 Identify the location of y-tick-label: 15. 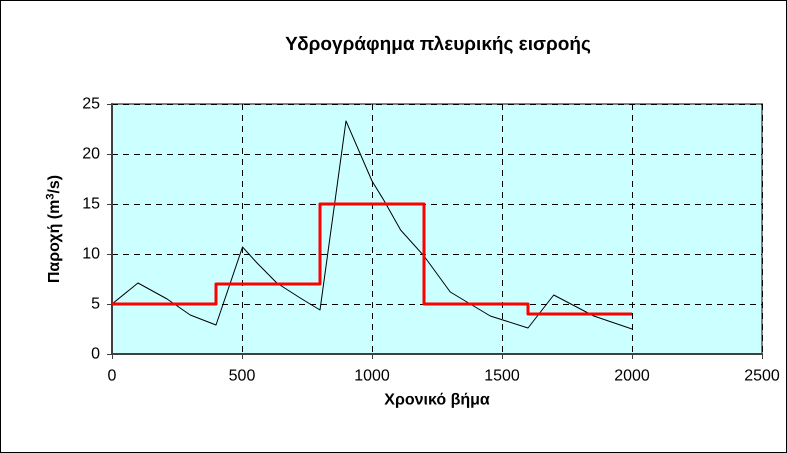
(91, 204).